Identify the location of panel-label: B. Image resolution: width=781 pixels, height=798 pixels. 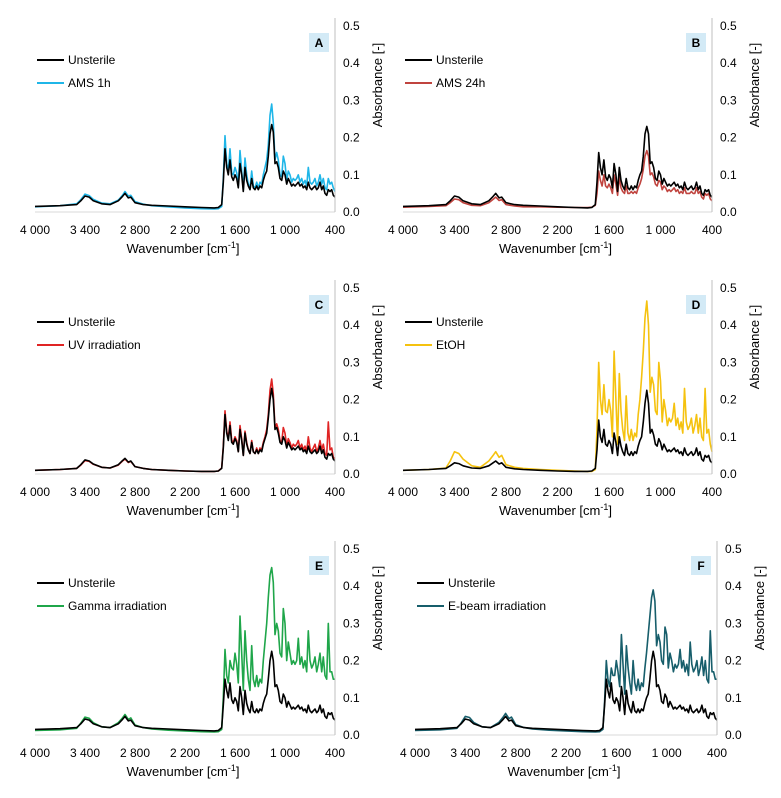
(696, 43).